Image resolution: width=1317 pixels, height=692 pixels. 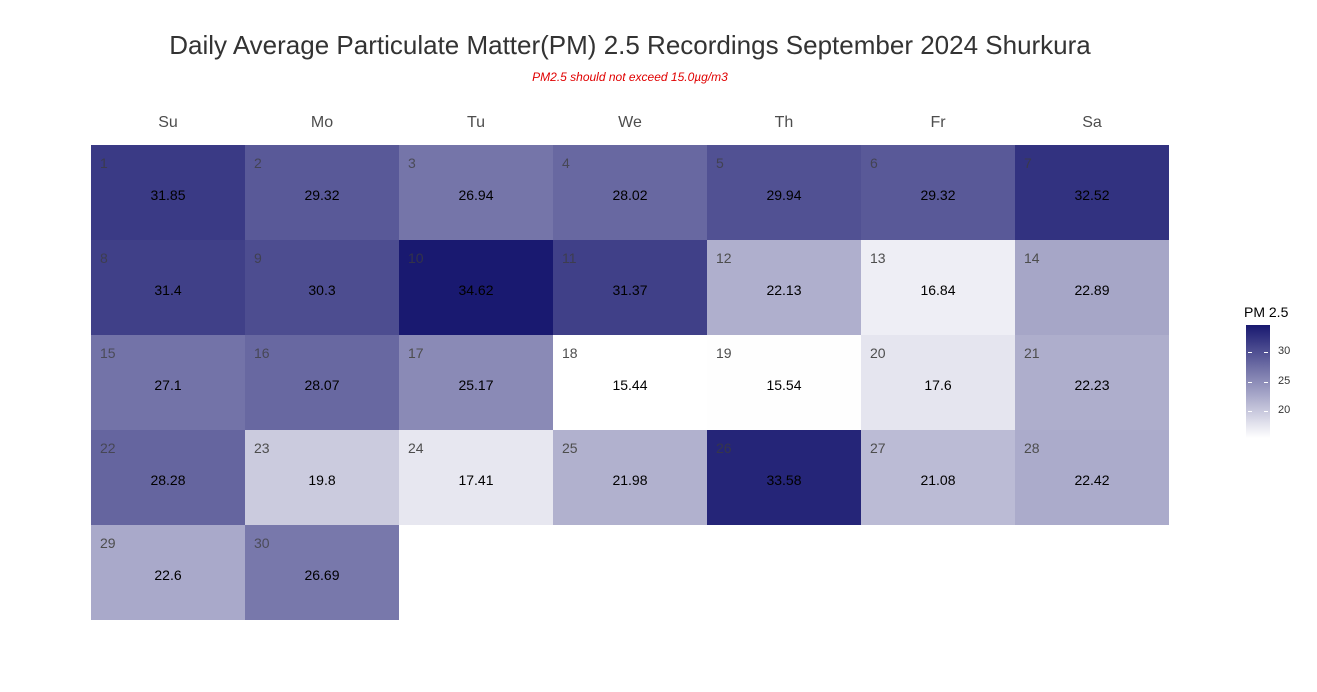 What do you see at coordinates (878, 353) in the screenshot?
I see `day-number: 20` at bounding box center [878, 353].